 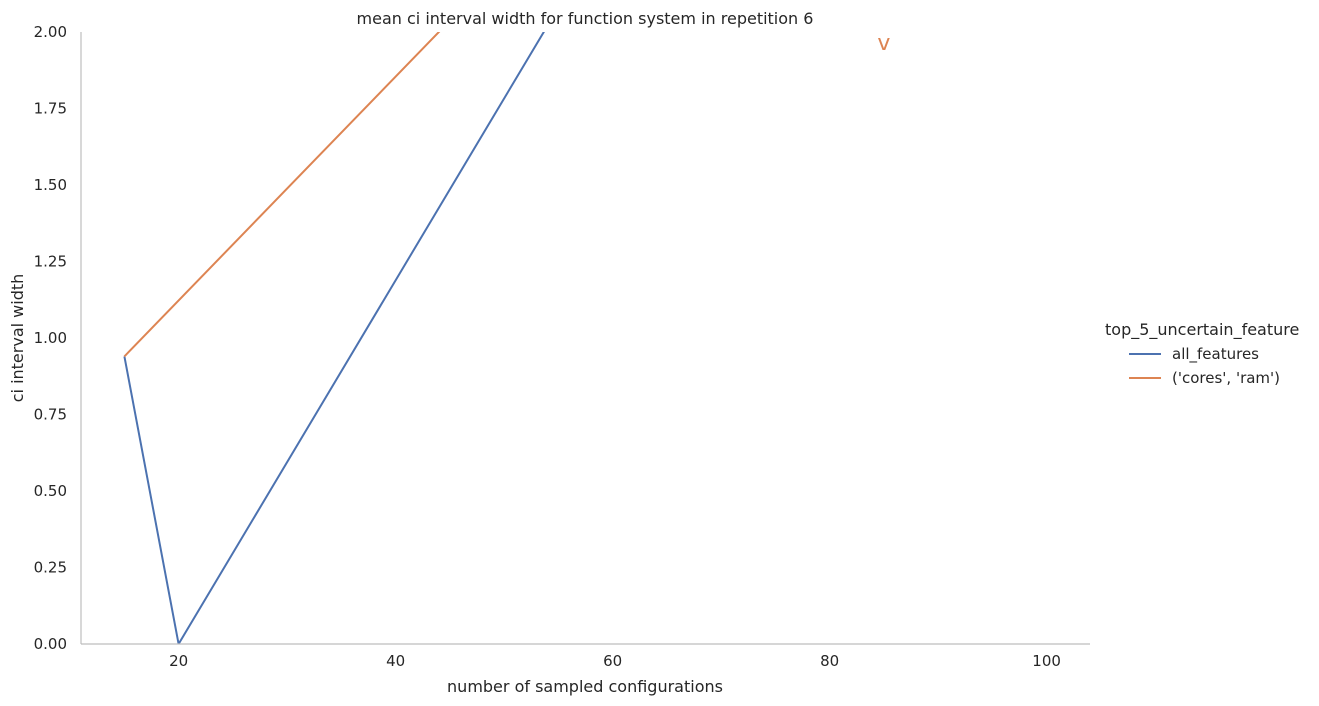 I want to click on y-tick-label: 2.00, so click(x=50, y=32).